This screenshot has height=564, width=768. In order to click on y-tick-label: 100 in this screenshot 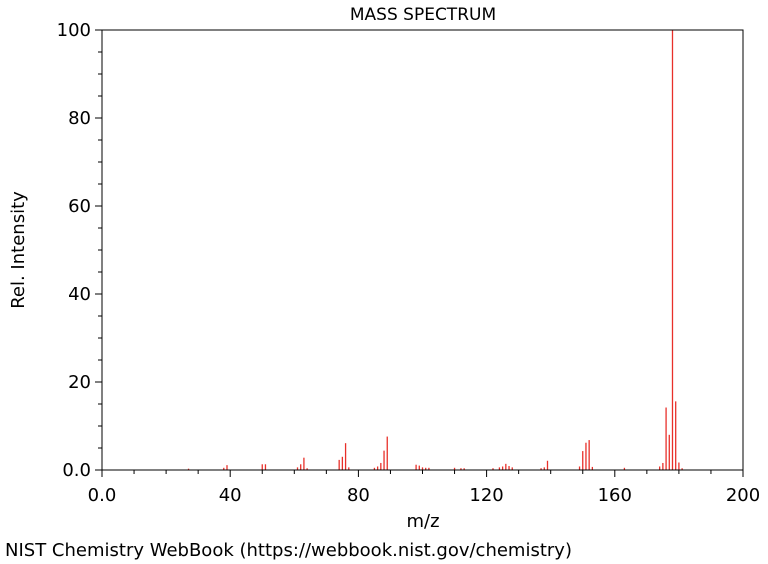, I will do `click(74, 30)`.